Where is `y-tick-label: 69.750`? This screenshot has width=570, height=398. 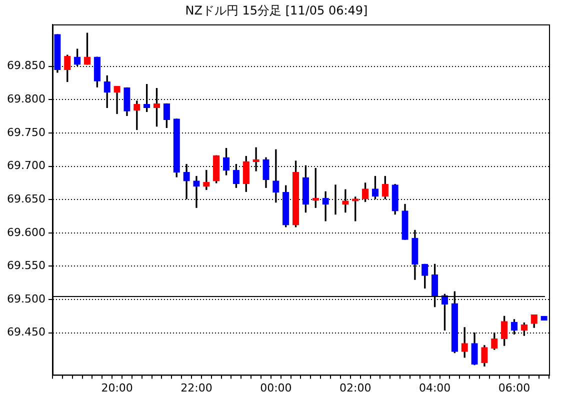 y-tick-label: 69.750 is located at coordinates (26, 132).